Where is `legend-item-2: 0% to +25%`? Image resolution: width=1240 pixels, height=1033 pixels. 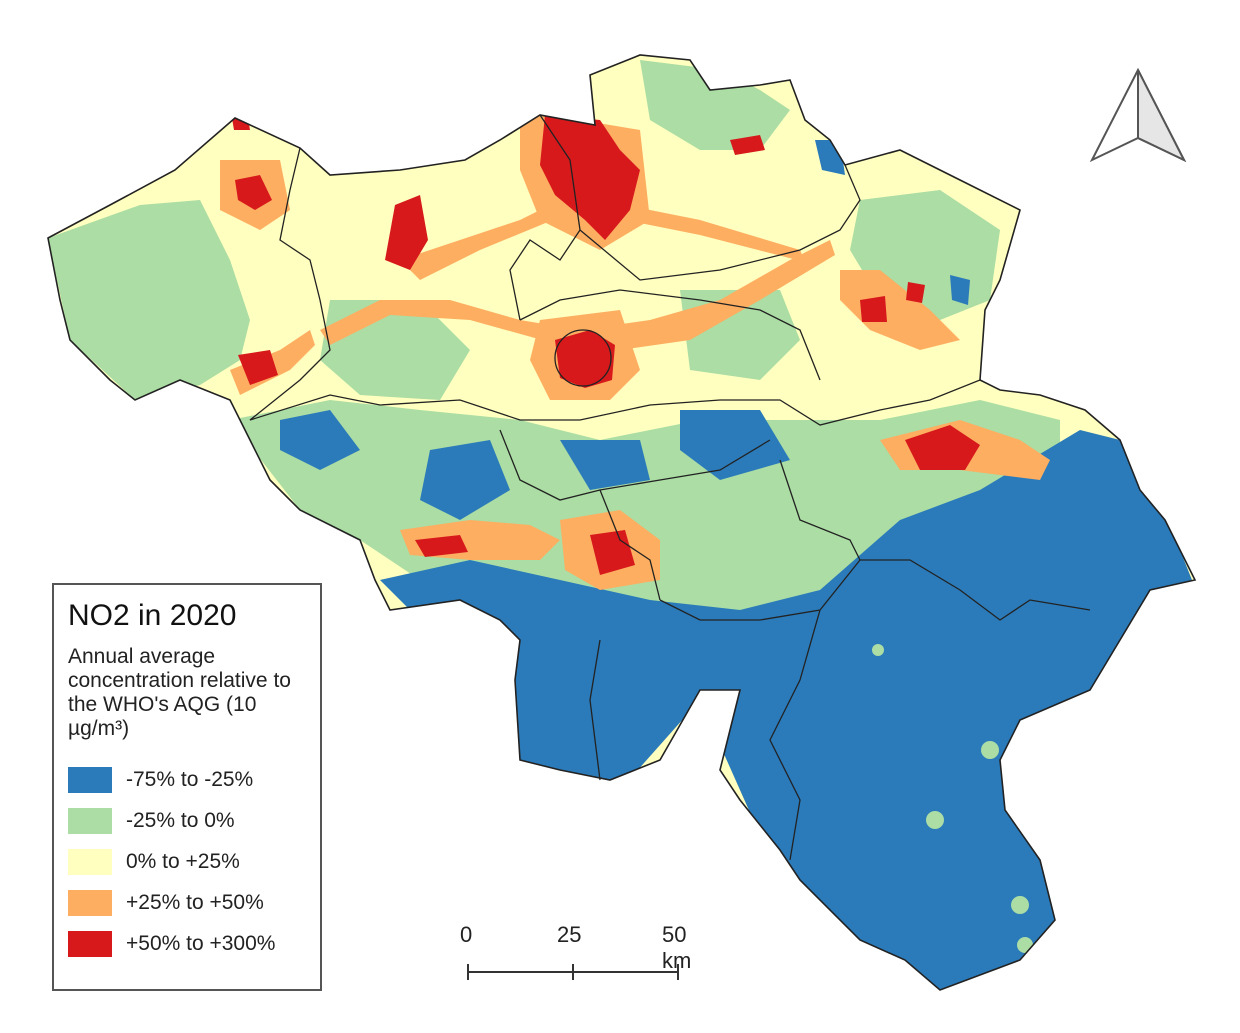
legend-item-2: 0% to +25% is located at coordinates (187, 861).